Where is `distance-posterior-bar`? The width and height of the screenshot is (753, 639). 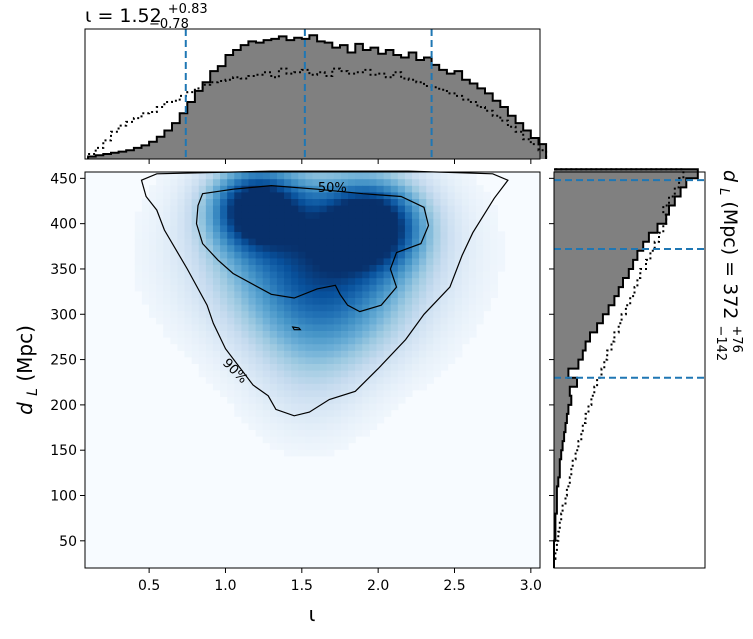
distance-posterior-bar is located at coordinates (555, 509).